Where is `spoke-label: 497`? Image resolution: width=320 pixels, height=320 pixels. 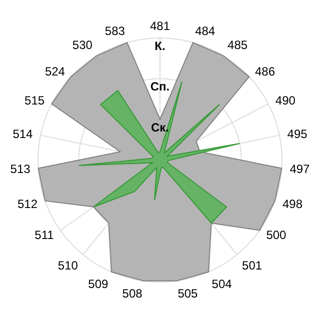
spoke-label: 497 is located at coordinates (300, 169).